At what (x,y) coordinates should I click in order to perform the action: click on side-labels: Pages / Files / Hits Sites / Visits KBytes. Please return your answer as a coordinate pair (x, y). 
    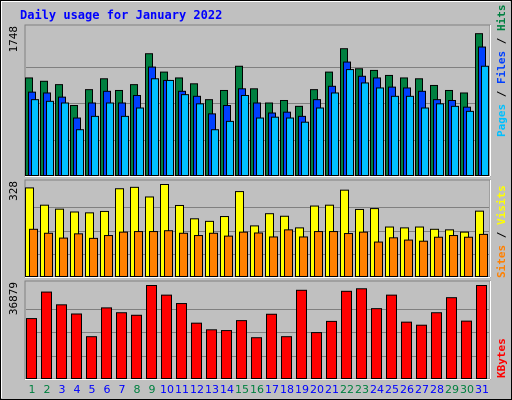
    Looking at the image, I should click on (501, 192).